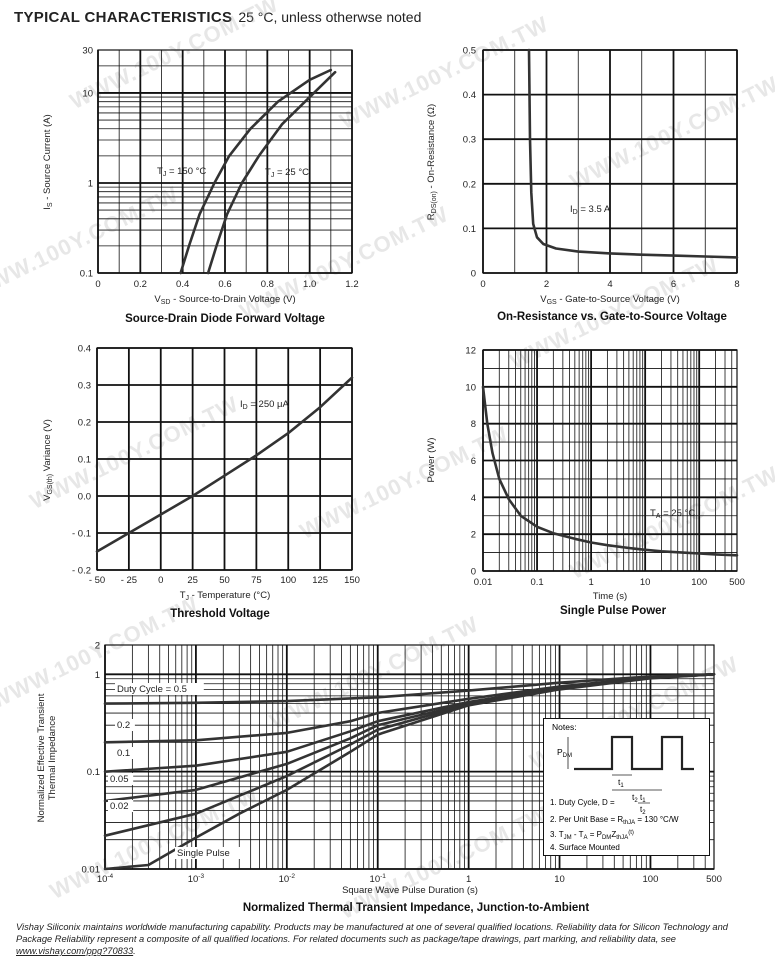 This screenshot has width=775, height=966. I want to click on c3-frame, so click(224, 459).